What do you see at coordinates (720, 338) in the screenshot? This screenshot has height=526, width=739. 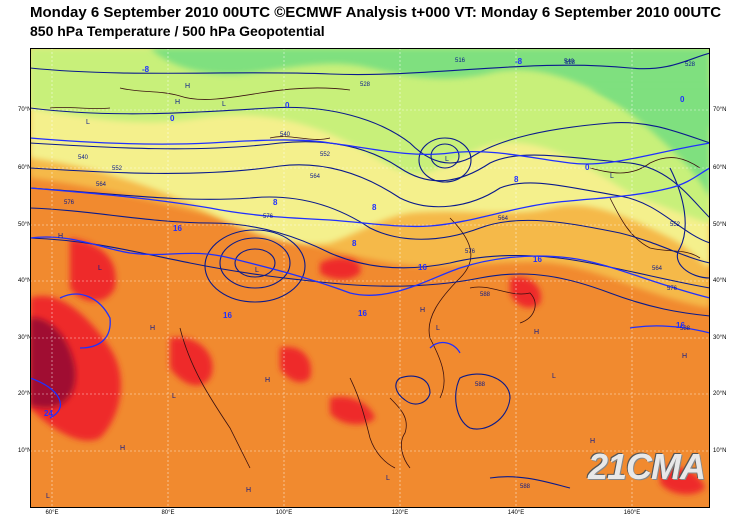 I see `lat-label-right: 30°N` at bounding box center [720, 338].